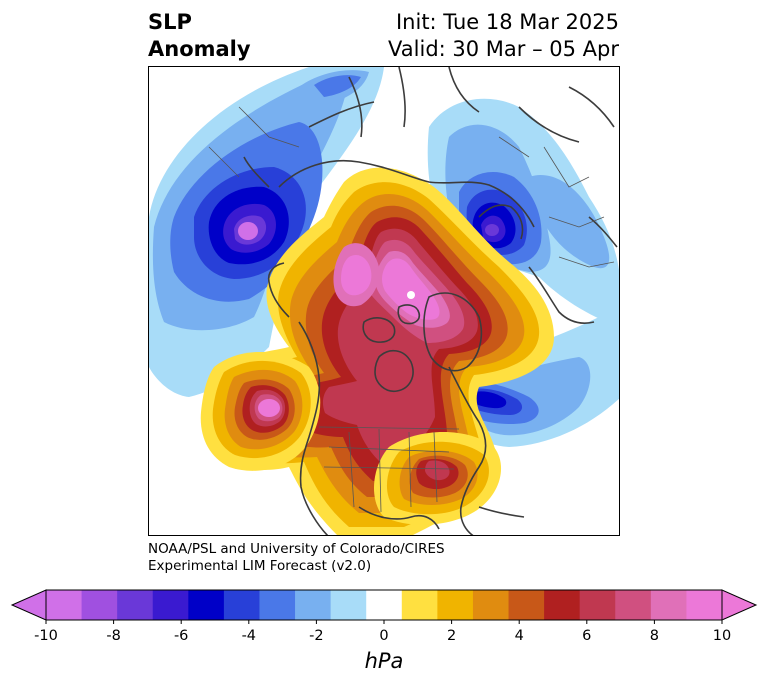  Describe the element at coordinates (170, 22) in the screenshot. I see `title-line-1: SLP` at that location.